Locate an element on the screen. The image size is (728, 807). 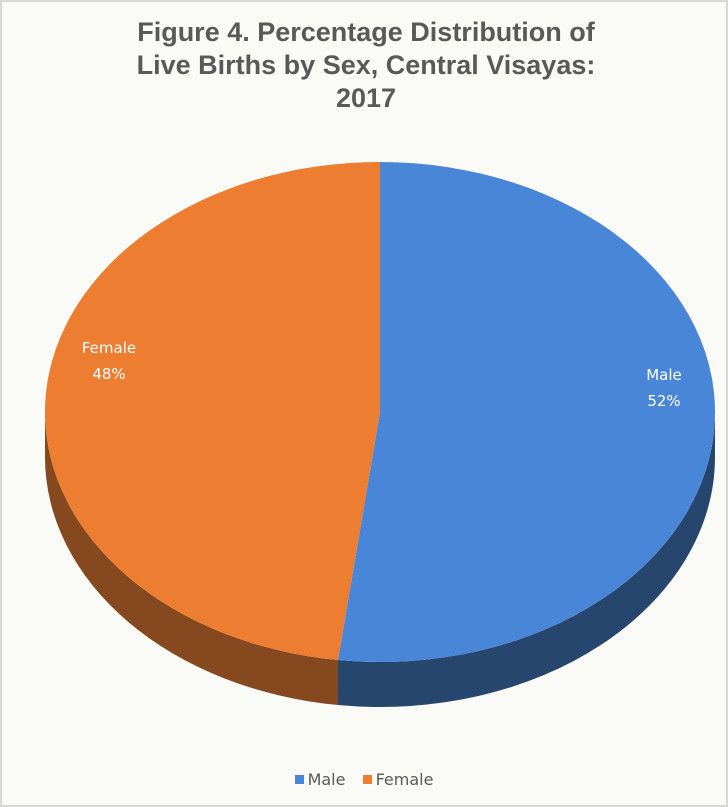
chart-title-line-1: Figure 4. Percentage Distribution of is located at coordinates (366, 32).